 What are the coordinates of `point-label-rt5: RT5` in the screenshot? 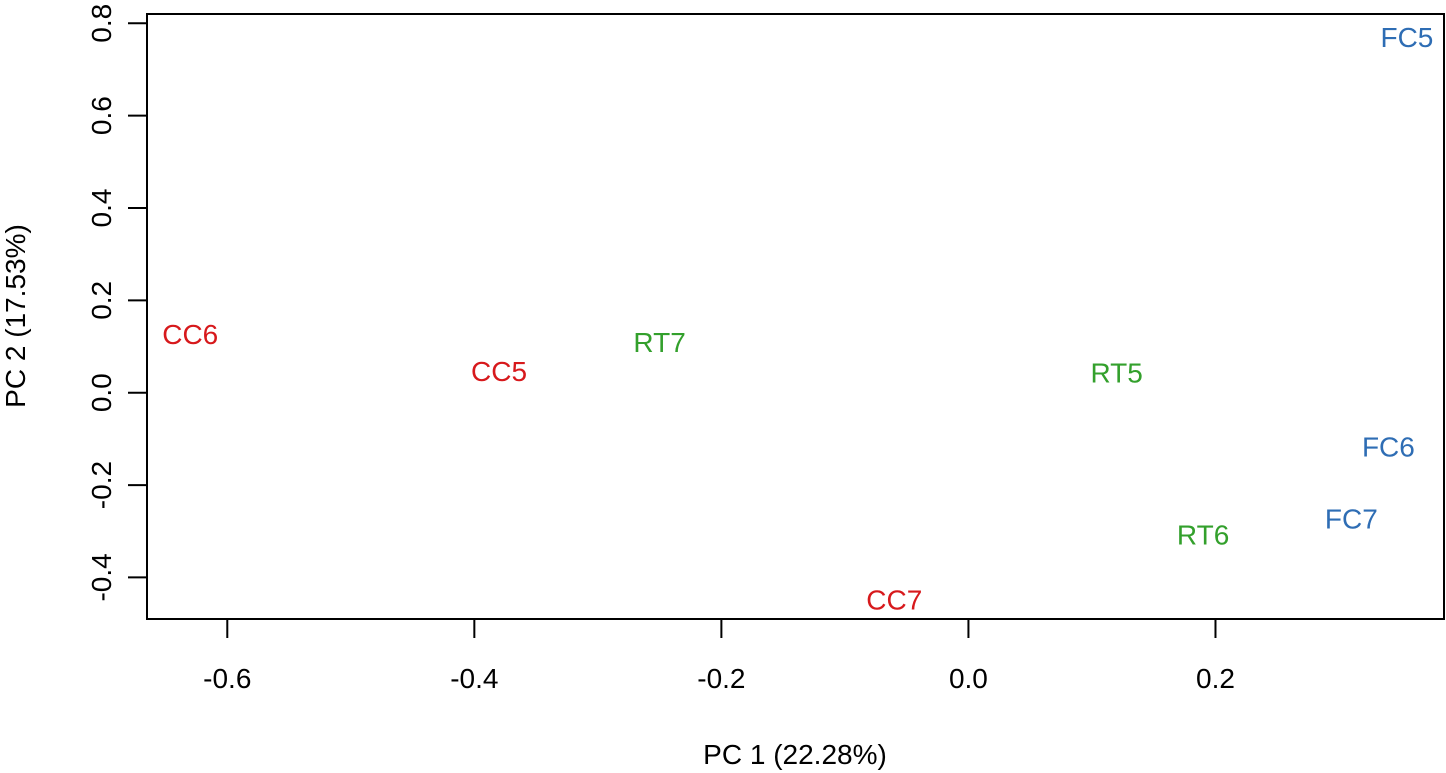 It's located at (1116, 372).